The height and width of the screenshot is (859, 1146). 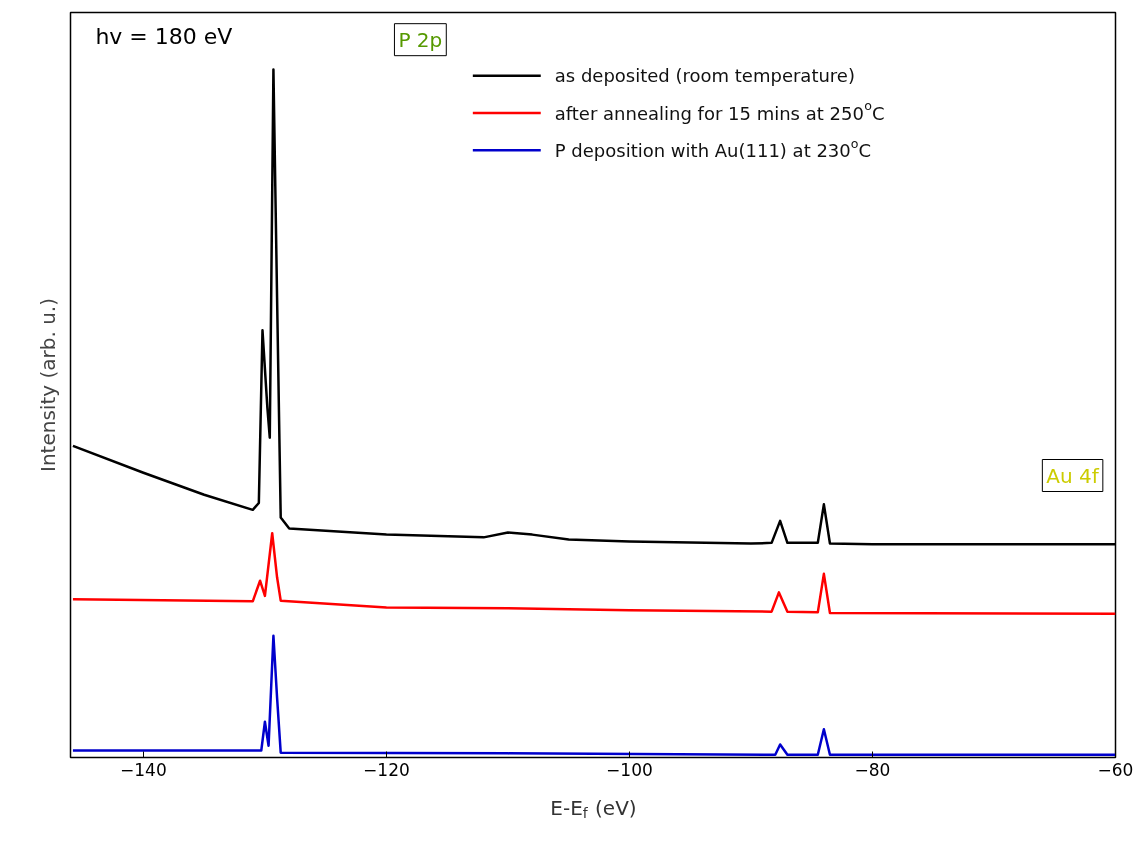 I want to click on text: hv = 180 eV, so click(x=164, y=36).